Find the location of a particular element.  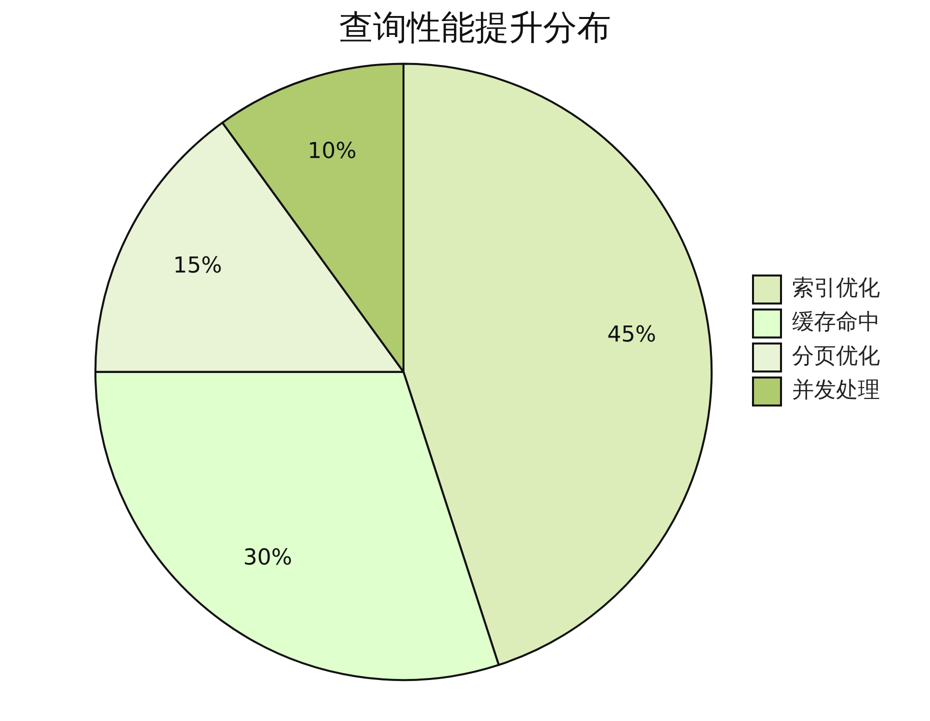

data-label: 30% is located at coordinates (267, 558).